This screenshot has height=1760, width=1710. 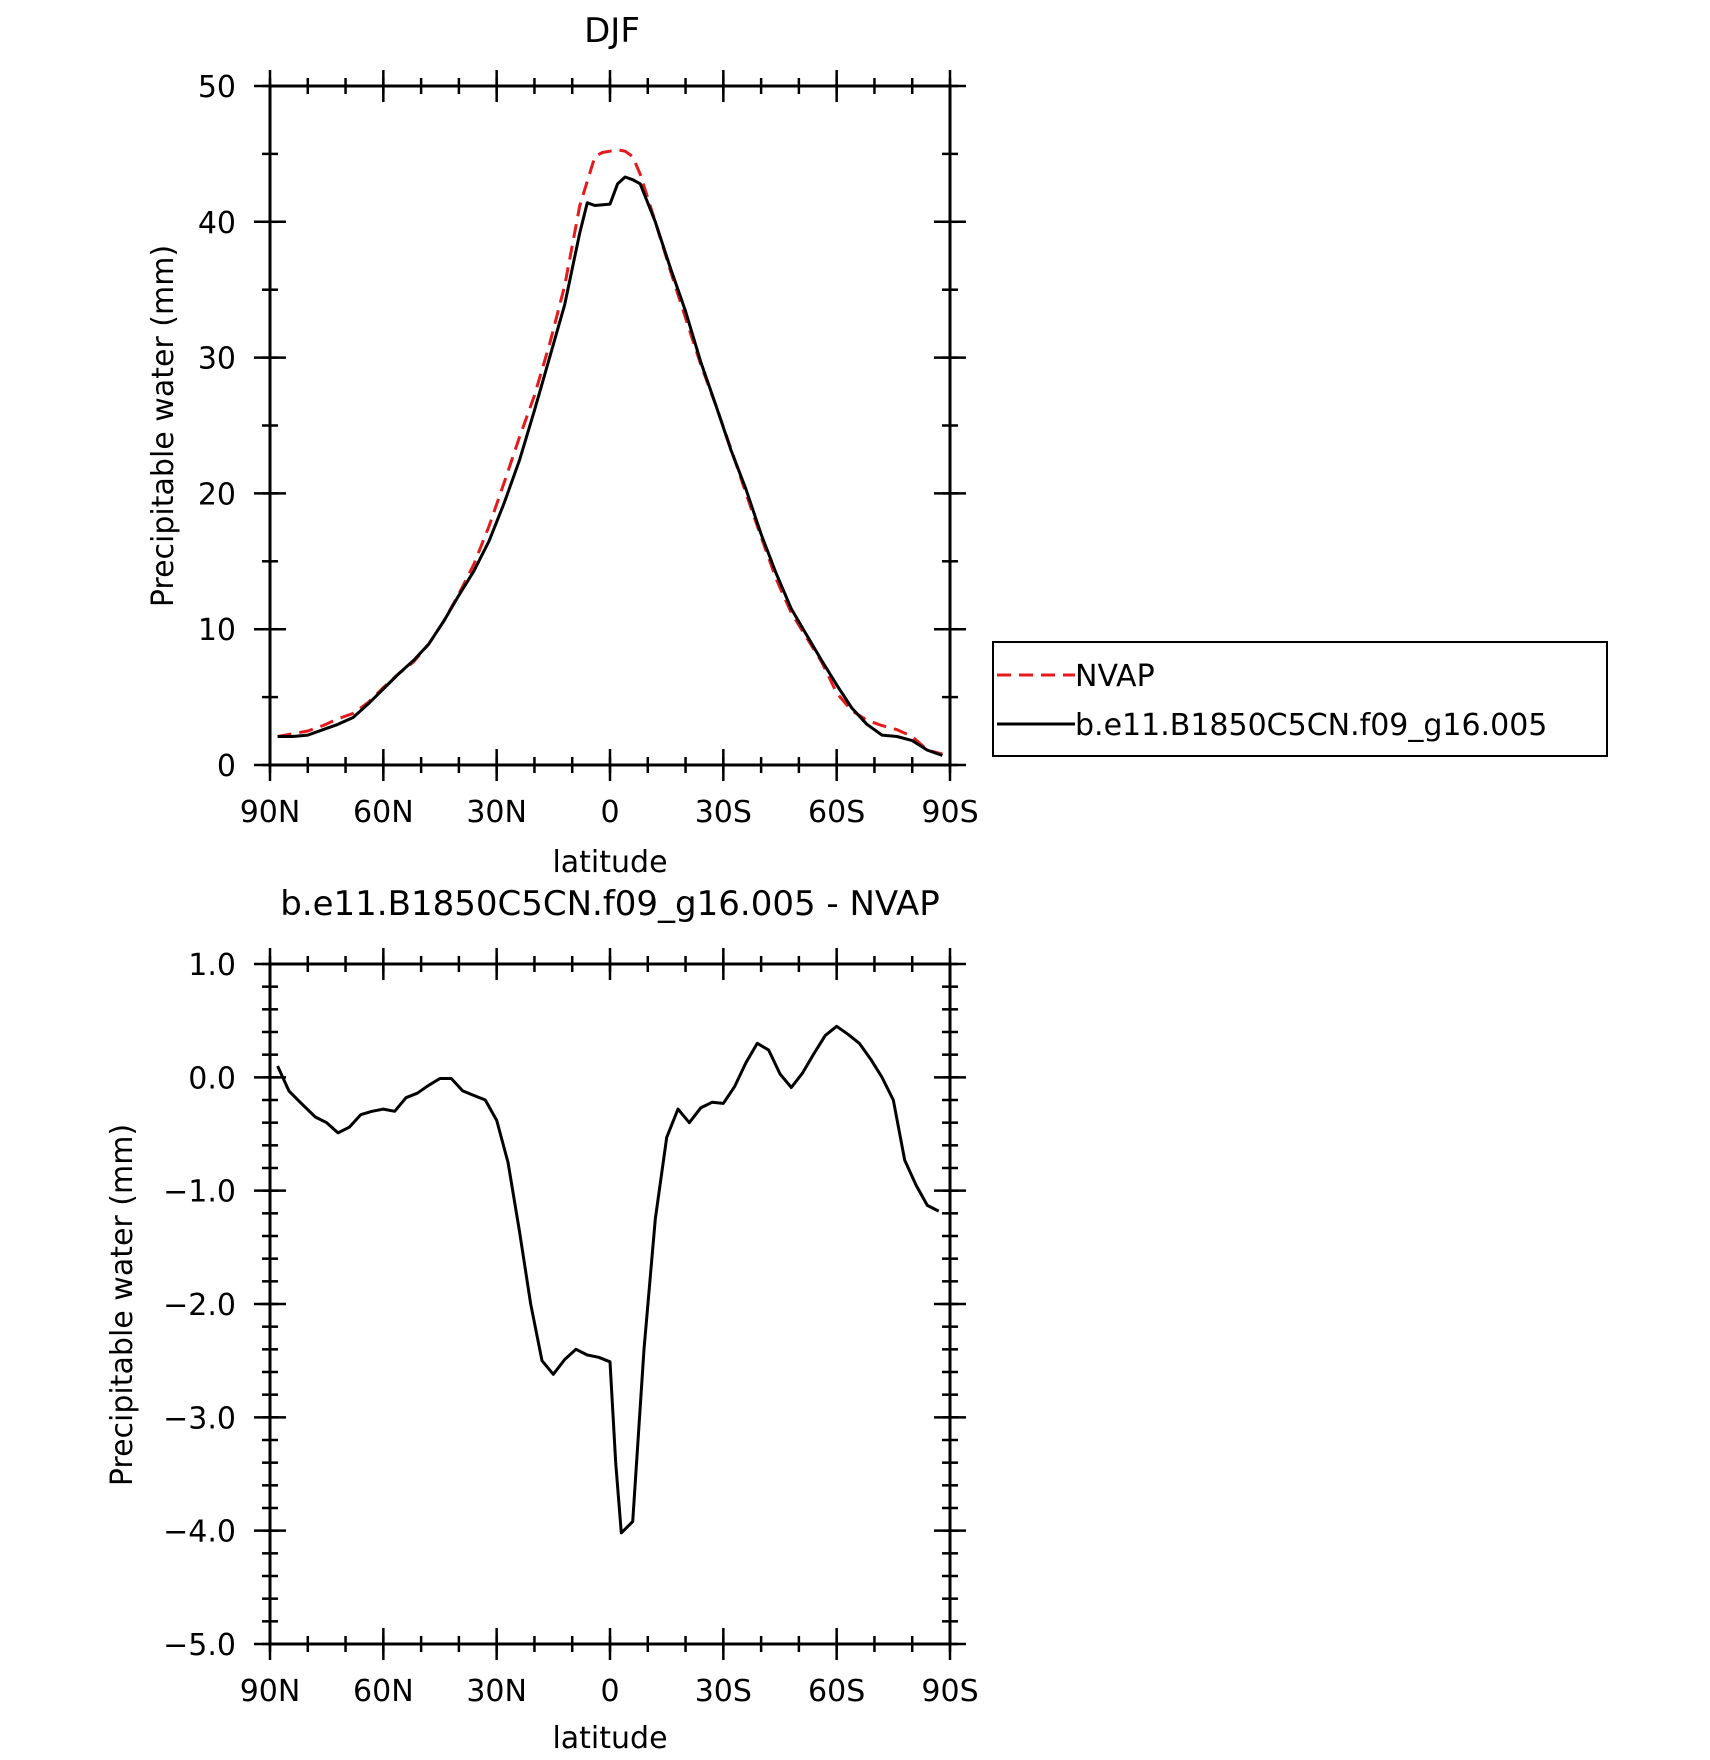 What do you see at coordinates (270, 812) in the screenshot?
I see `chart-djf-x-tick-label: 90N` at bounding box center [270, 812].